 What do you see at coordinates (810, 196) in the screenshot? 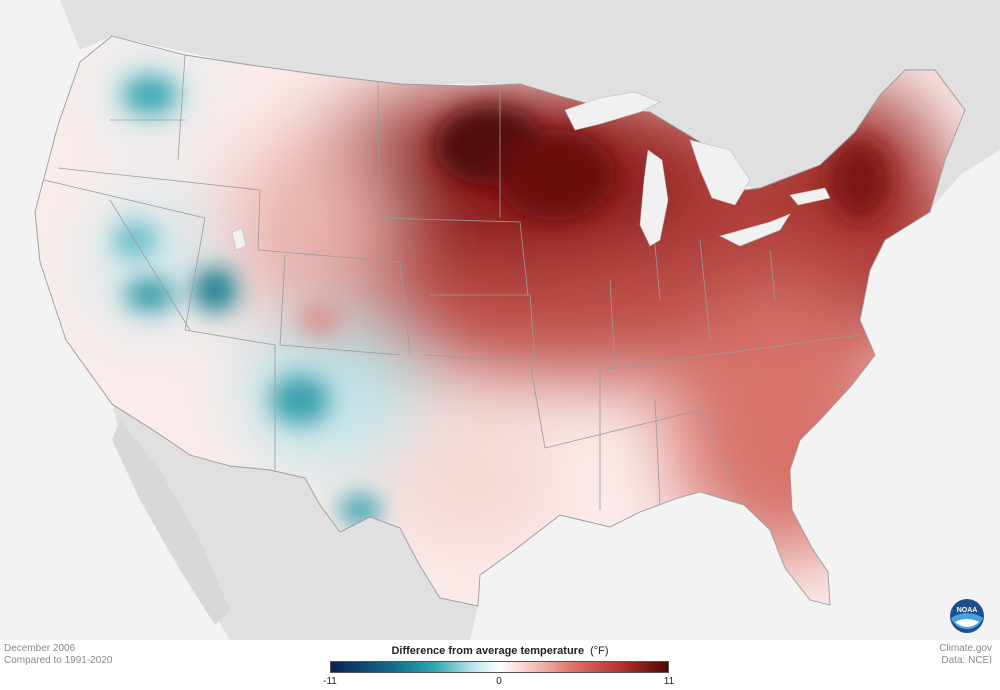
I see `lake-ontario` at bounding box center [810, 196].